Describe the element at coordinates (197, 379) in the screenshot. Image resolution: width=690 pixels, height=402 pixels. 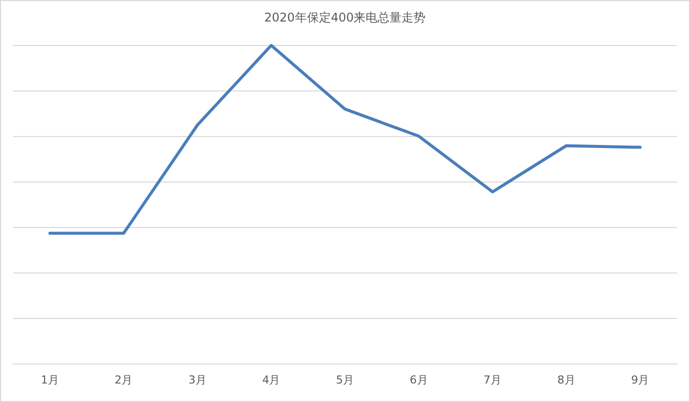
I see `x-tick-label: 3月` at that location.